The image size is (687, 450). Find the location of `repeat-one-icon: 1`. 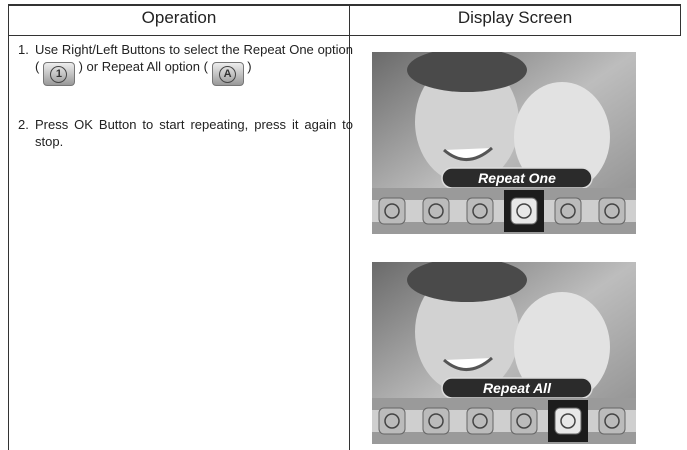

repeat-one-icon: 1 is located at coordinates (58, 74).